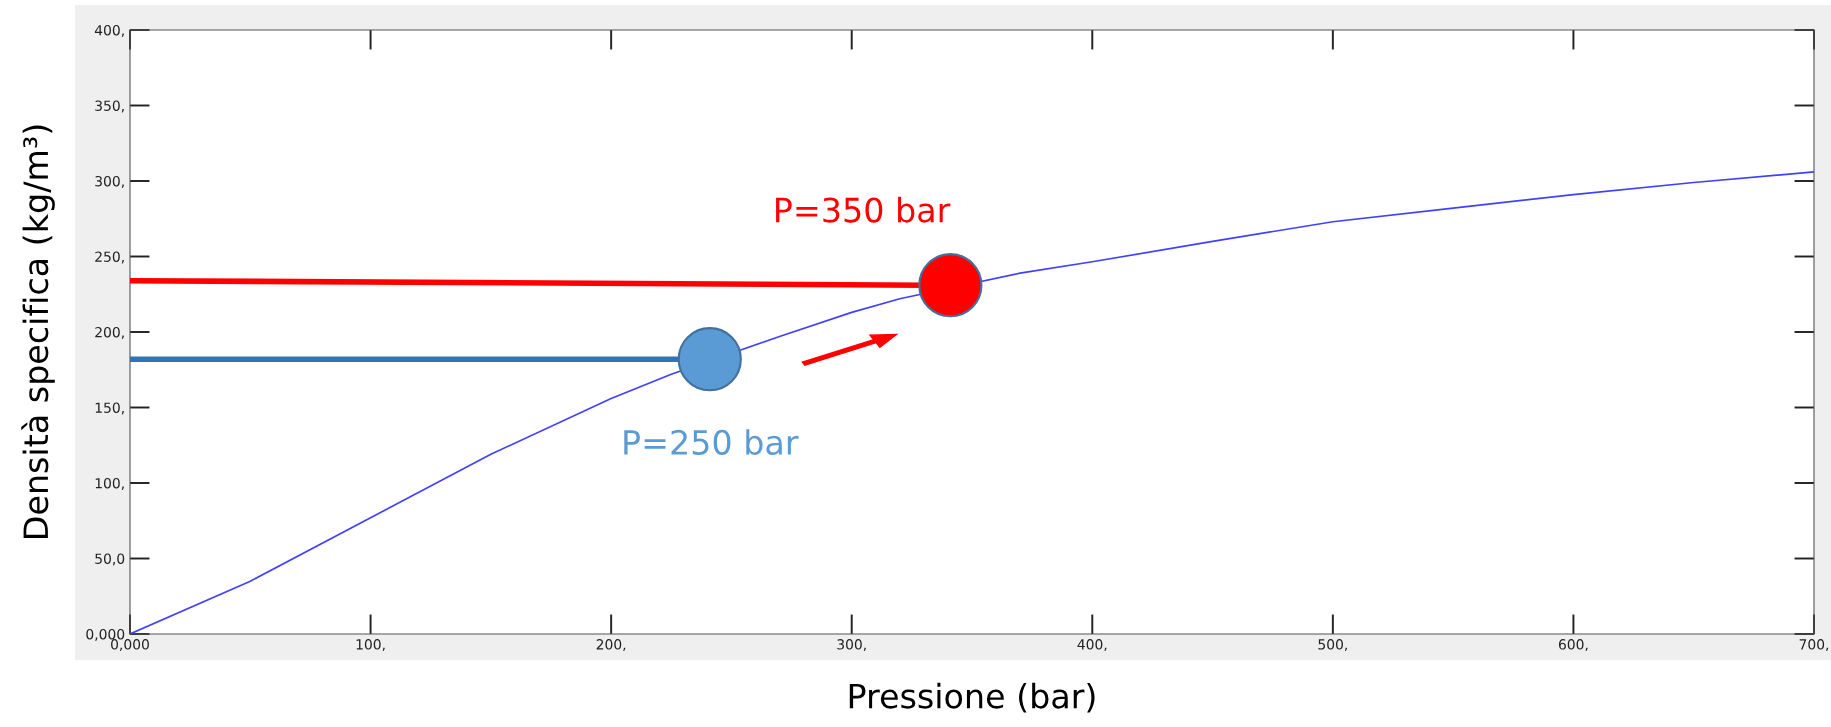 This screenshot has width=1831, height=727. Describe the element at coordinates (105, 634) in the screenshot. I see `y-tick-label: 0,000` at that location.